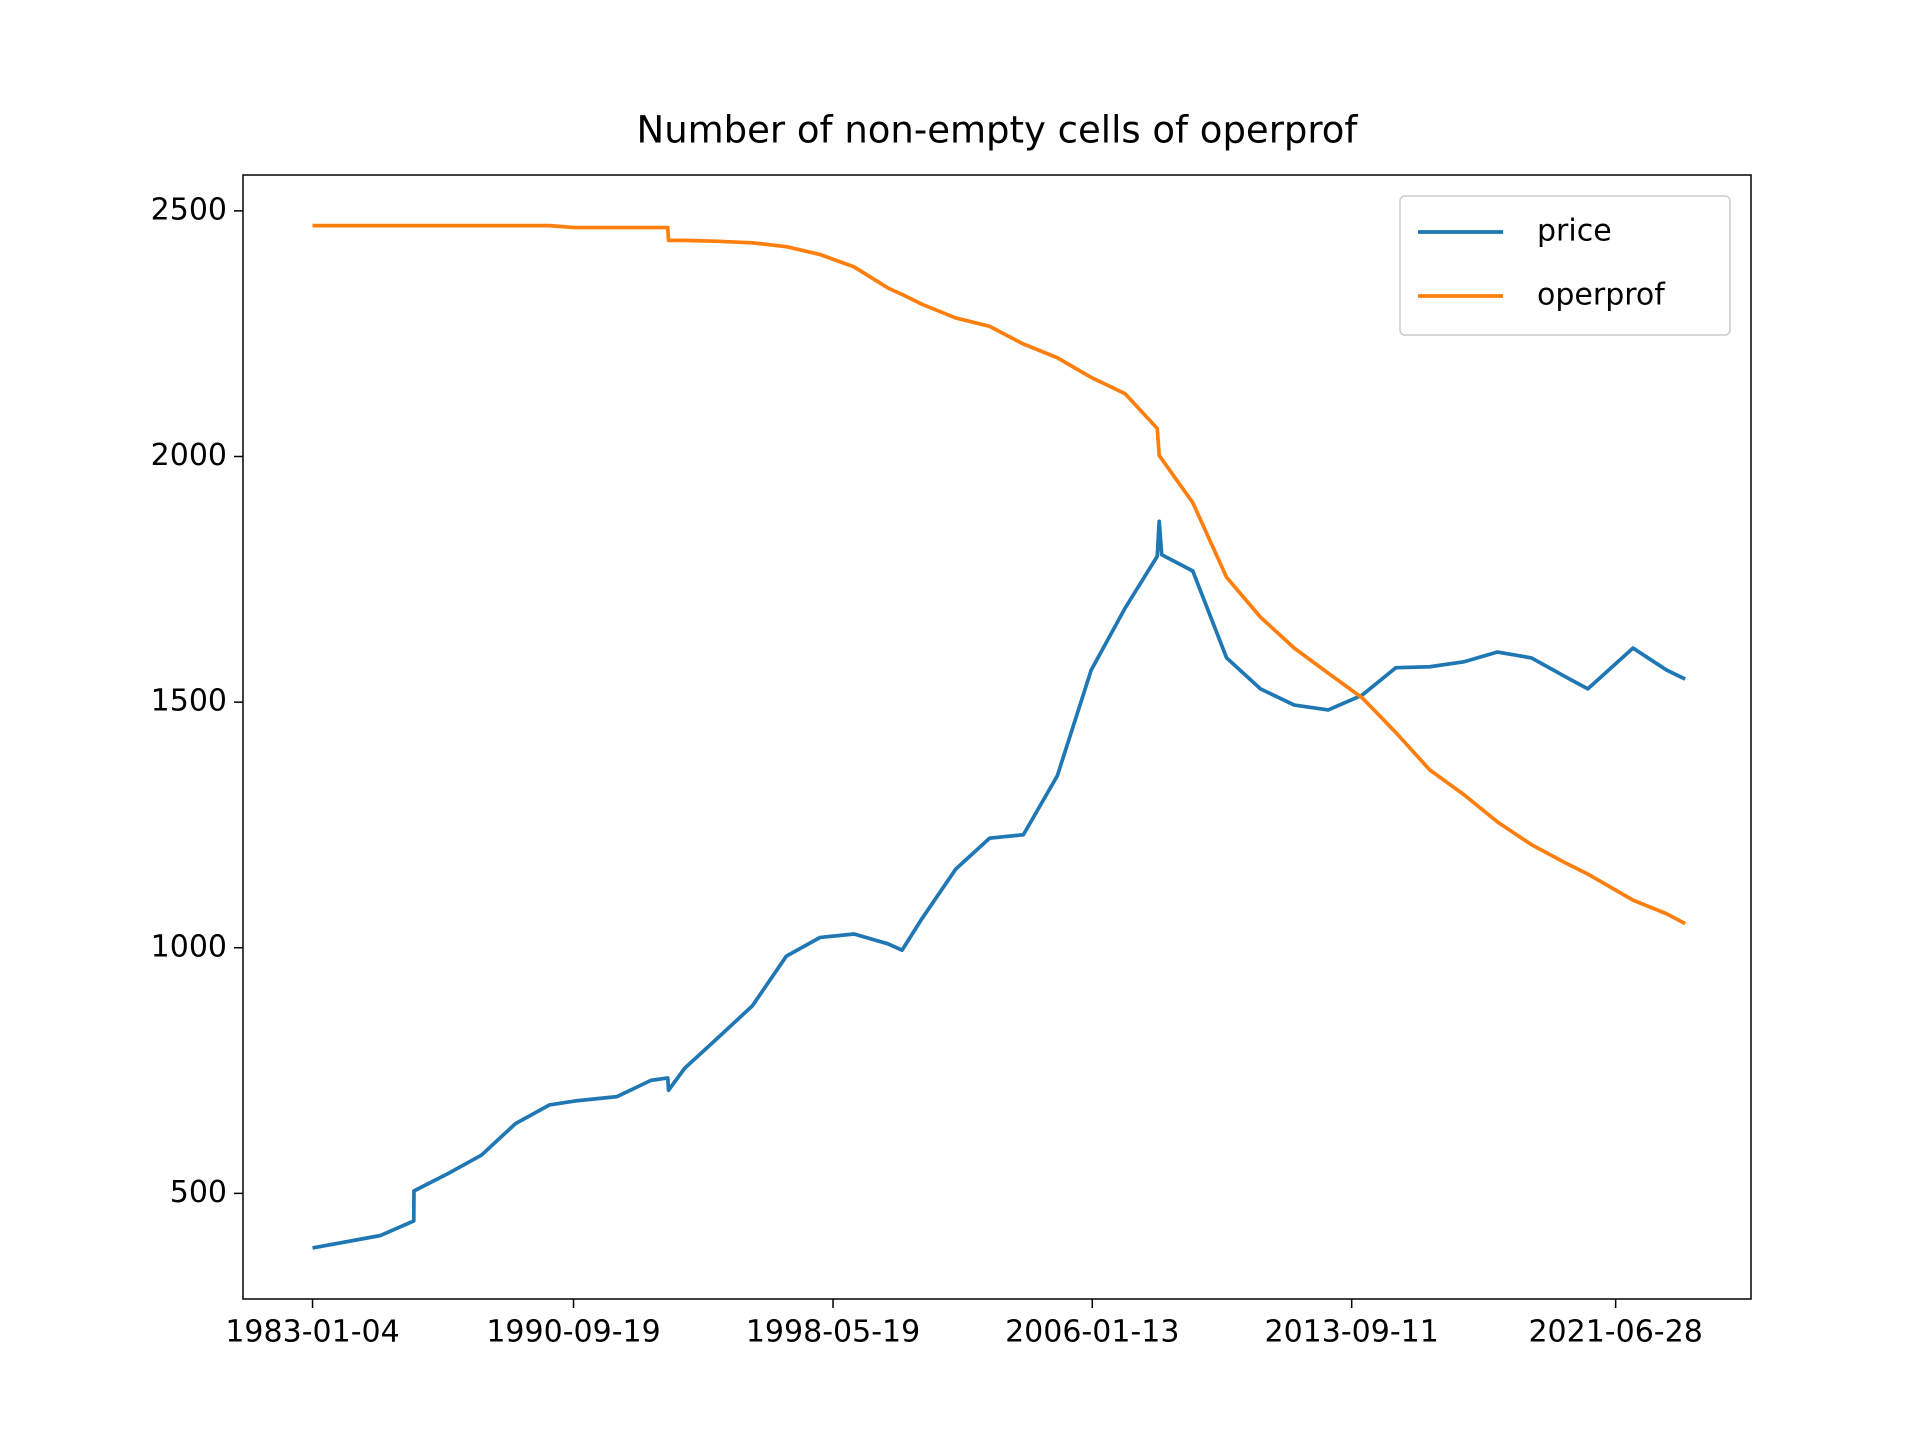 This screenshot has width=1920, height=1440. Describe the element at coordinates (189, 209) in the screenshot. I see `y-tick-label: 2500` at that location.